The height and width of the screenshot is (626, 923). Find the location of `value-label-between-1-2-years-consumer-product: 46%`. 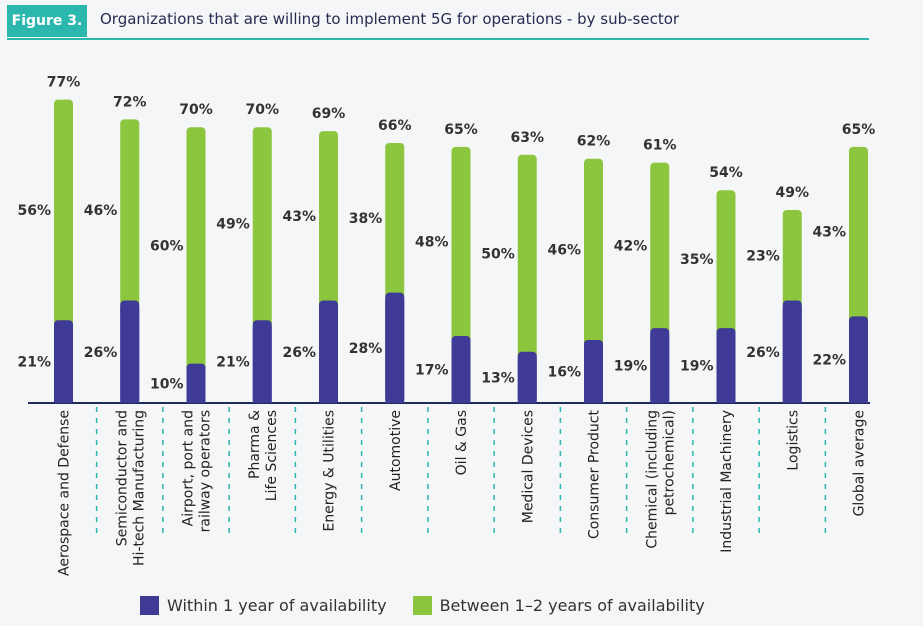

value-label-between-1-2-years-consumer-product: 46% is located at coordinates (564, 250).